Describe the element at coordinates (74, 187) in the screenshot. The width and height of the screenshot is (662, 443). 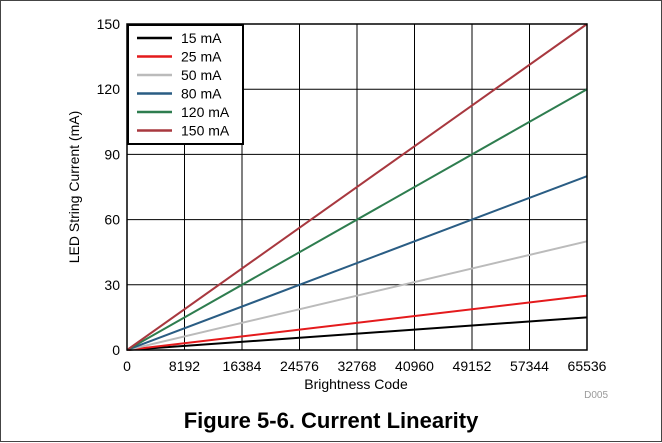
I see `y-axis-label: LED String Current (mA)` at that location.